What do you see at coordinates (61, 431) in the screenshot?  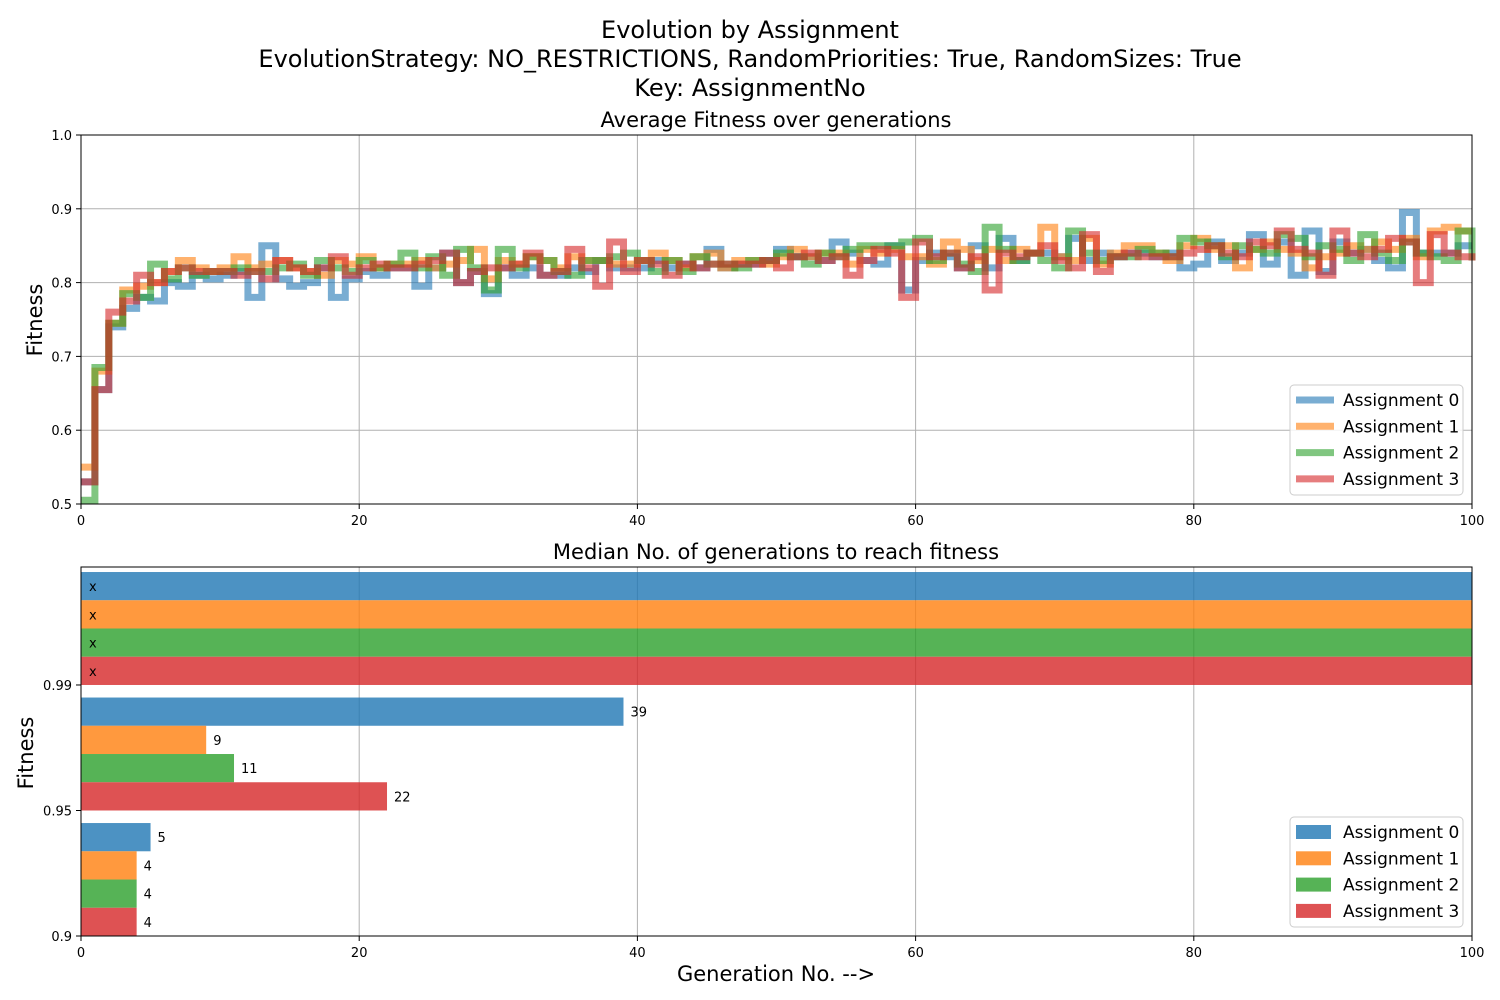 I see `top-y-tick-label: 0.6` at bounding box center [61, 431].